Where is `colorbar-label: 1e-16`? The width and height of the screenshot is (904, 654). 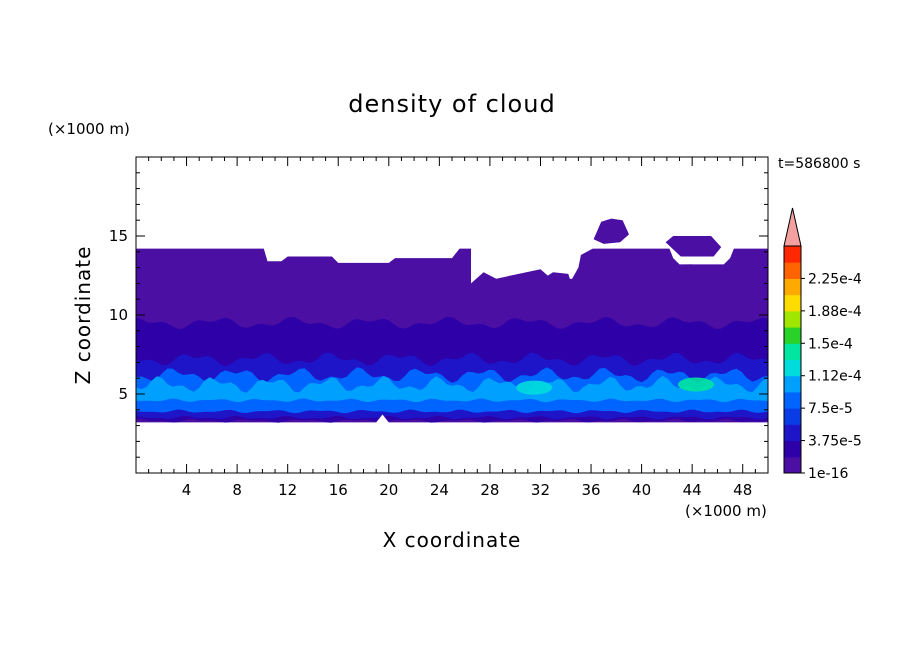
colorbar-label: 1e-16 is located at coordinates (828, 474).